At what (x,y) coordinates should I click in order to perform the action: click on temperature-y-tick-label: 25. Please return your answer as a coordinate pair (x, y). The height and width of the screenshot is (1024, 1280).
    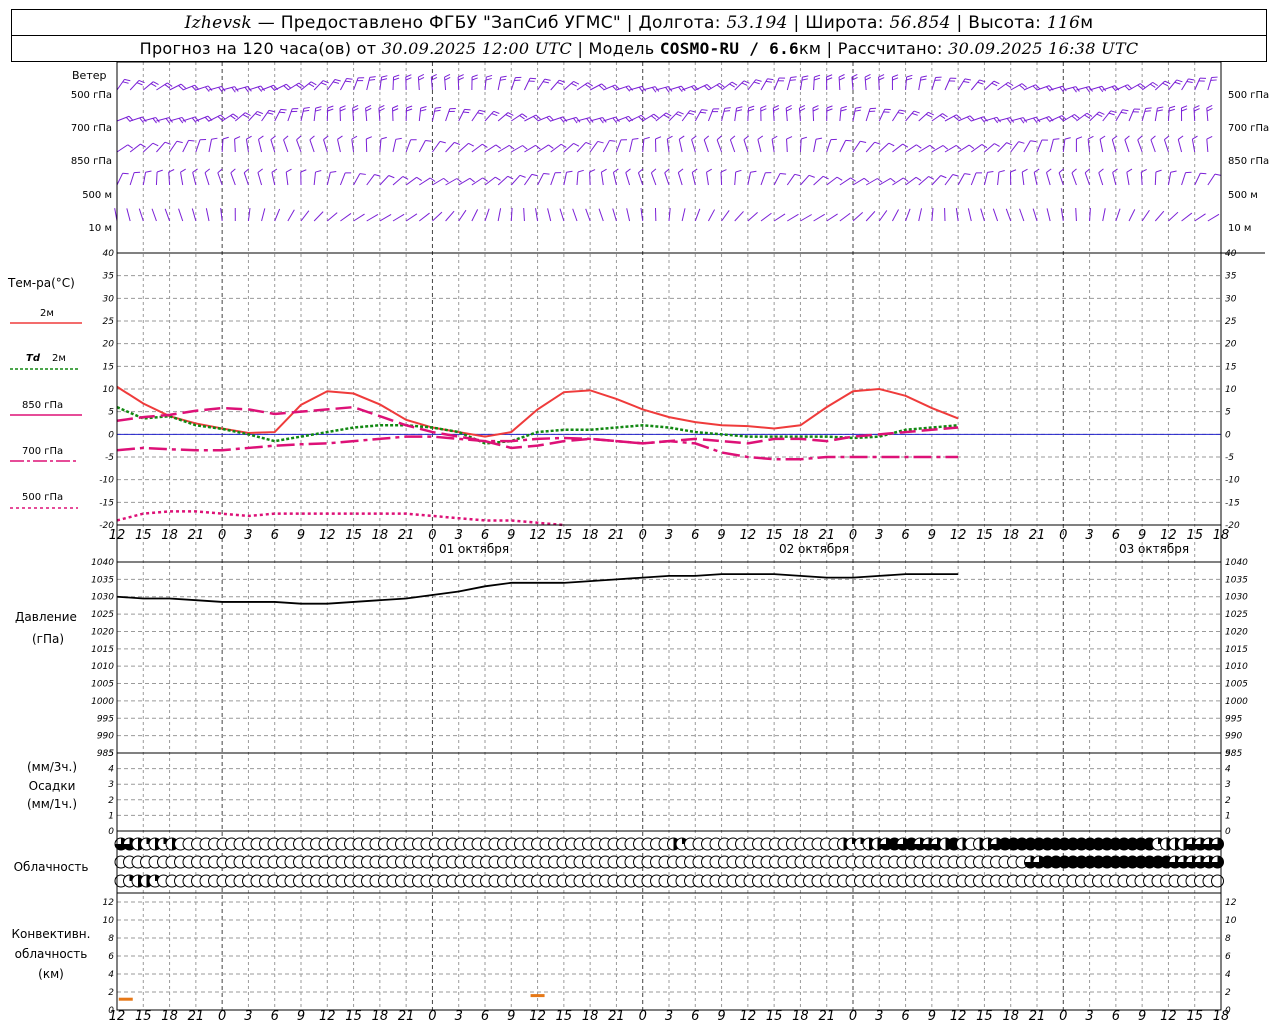
    Looking at the image, I should click on (109, 322).